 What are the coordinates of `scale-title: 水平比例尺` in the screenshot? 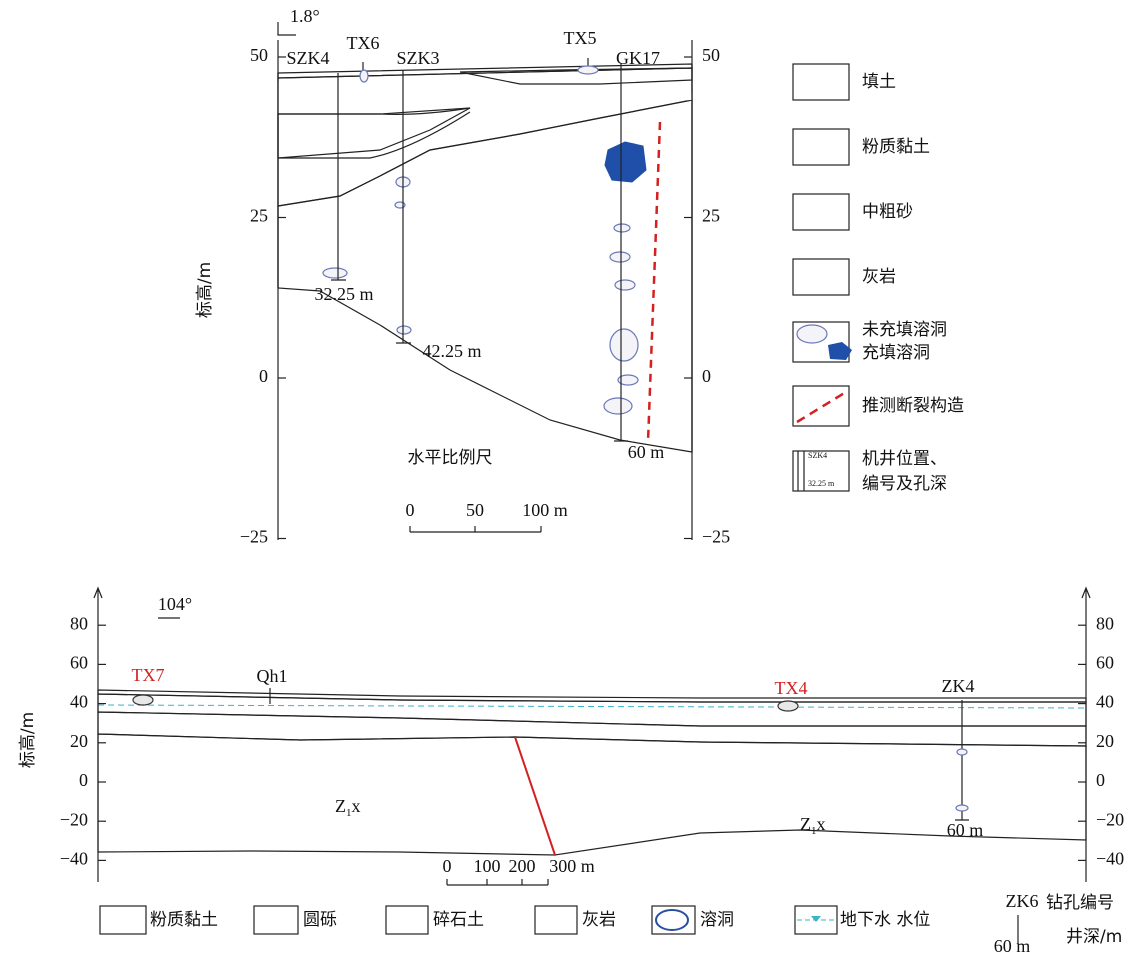 It's located at (450, 458).